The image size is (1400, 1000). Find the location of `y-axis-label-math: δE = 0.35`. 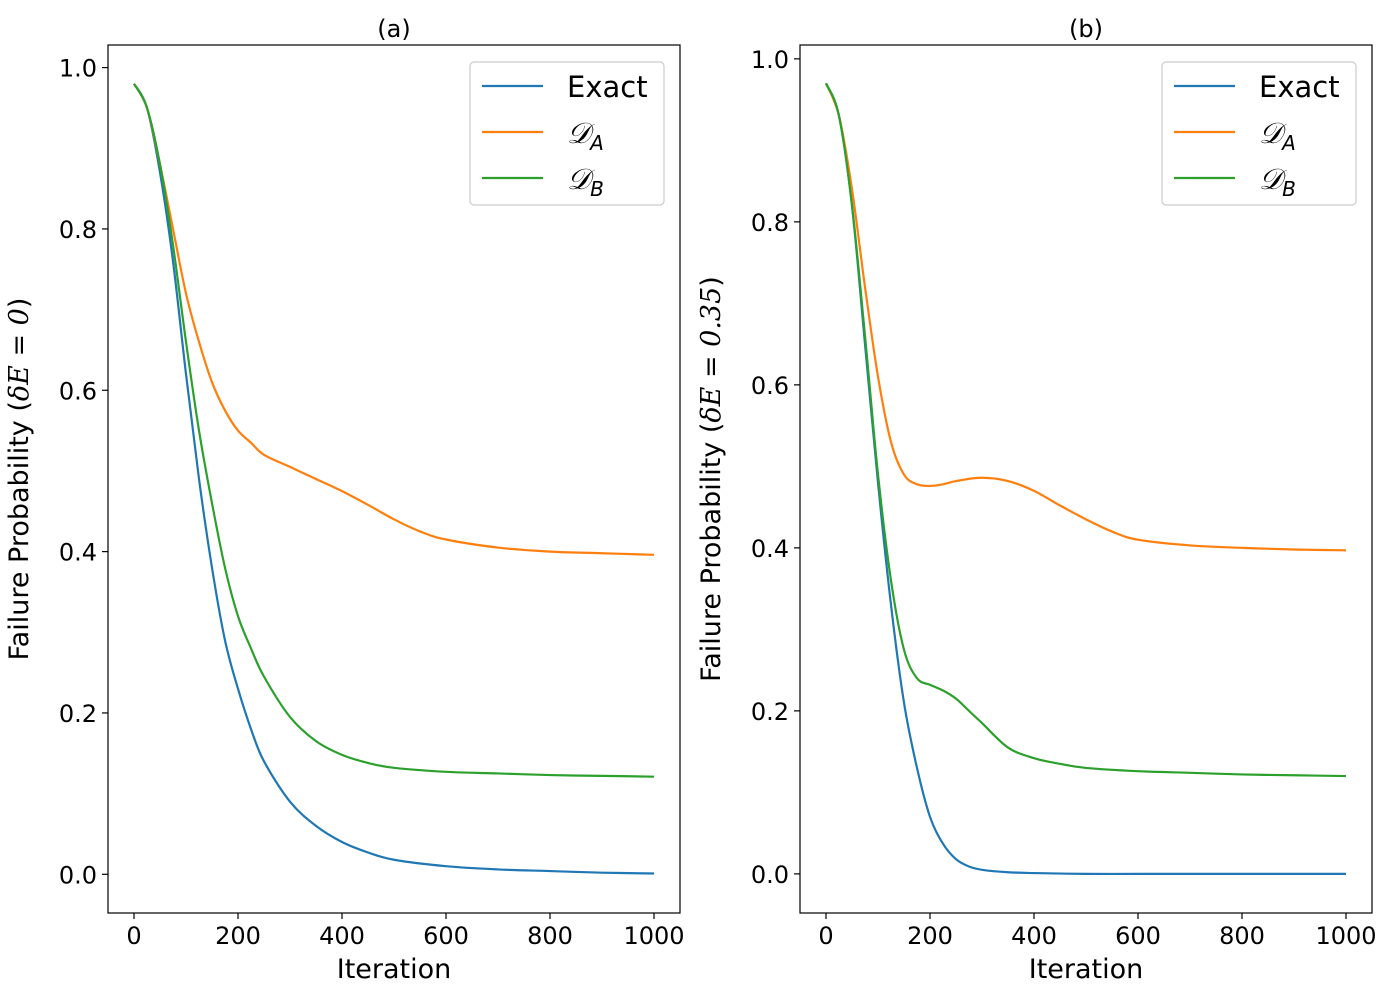

y-axis-label-math: δE = 0.35 is located at coordinates (711, 355).